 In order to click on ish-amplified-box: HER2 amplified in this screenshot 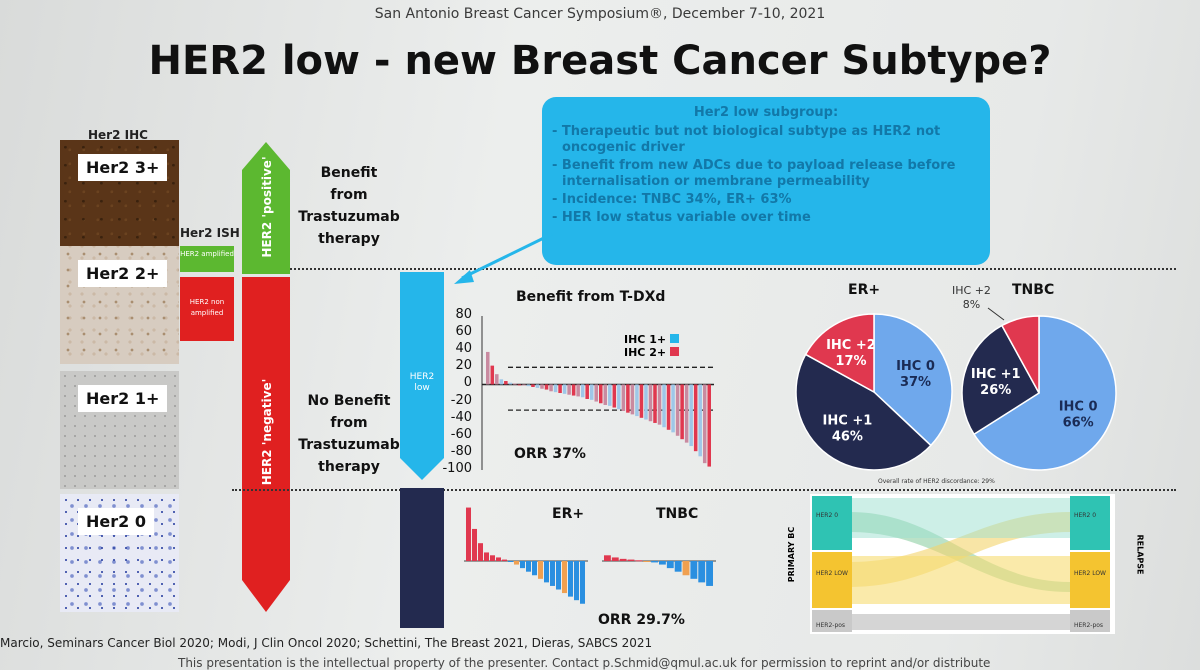, I will do `click(207, 259)`.